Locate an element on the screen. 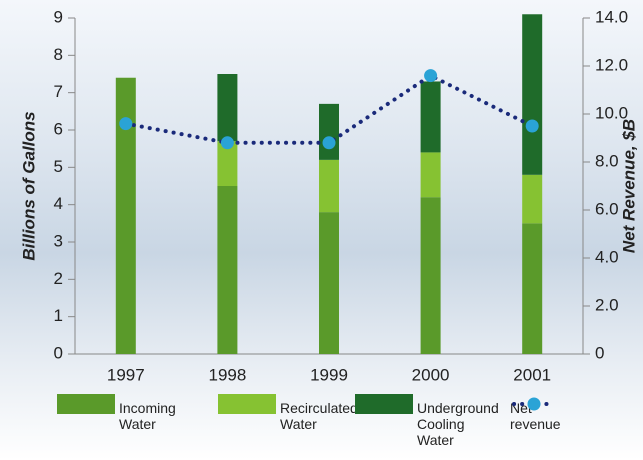 This screenshot has height=460, width=643. y-tick-label: 3 is located at coordinates (58, 240).